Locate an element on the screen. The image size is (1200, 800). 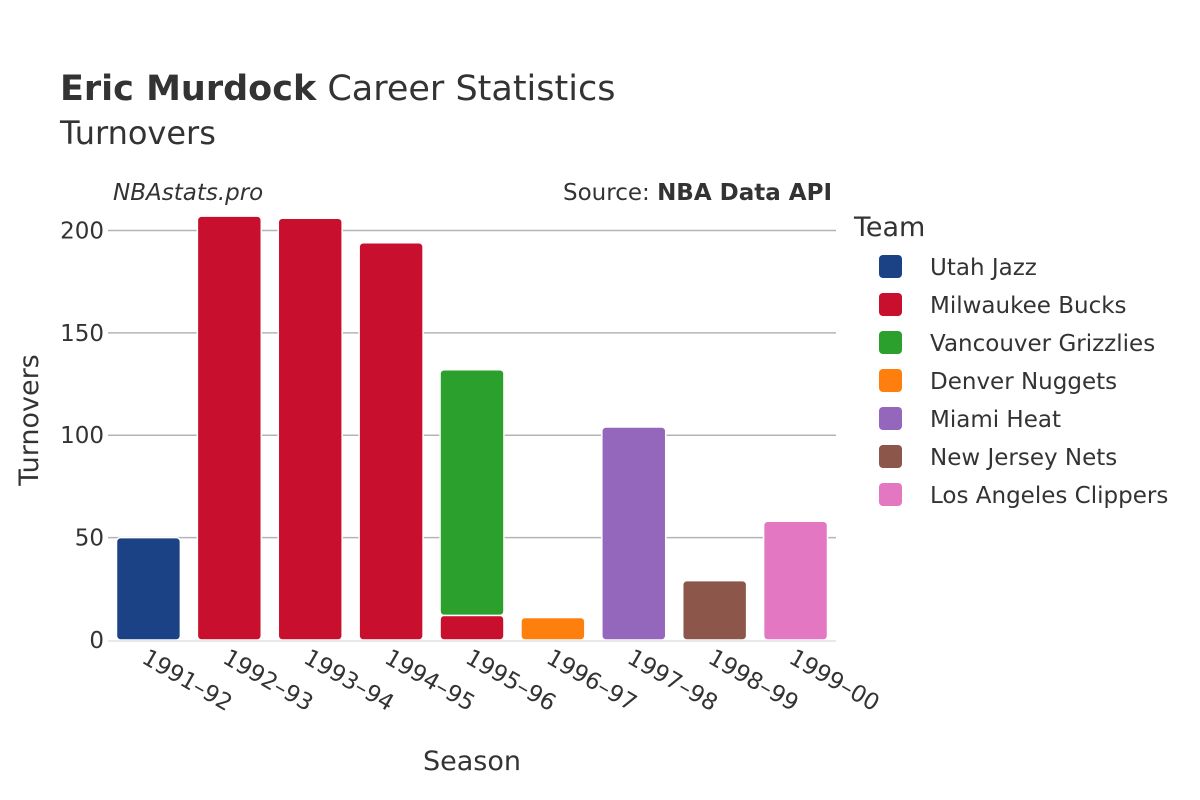
legend-item: Vancouver Grizzlies is located at coordinates (1017, 344).